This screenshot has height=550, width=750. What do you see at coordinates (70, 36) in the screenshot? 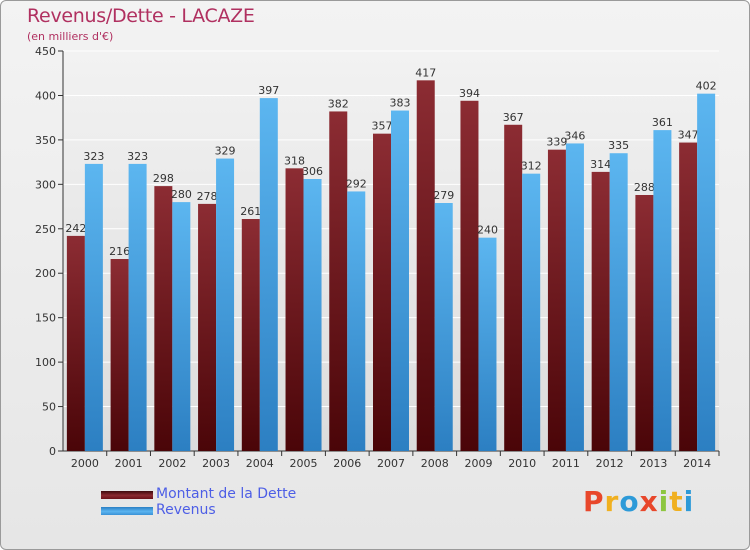
I see `chart-subtitle: (en milliers d'€)` at bounding box center [70, 36].